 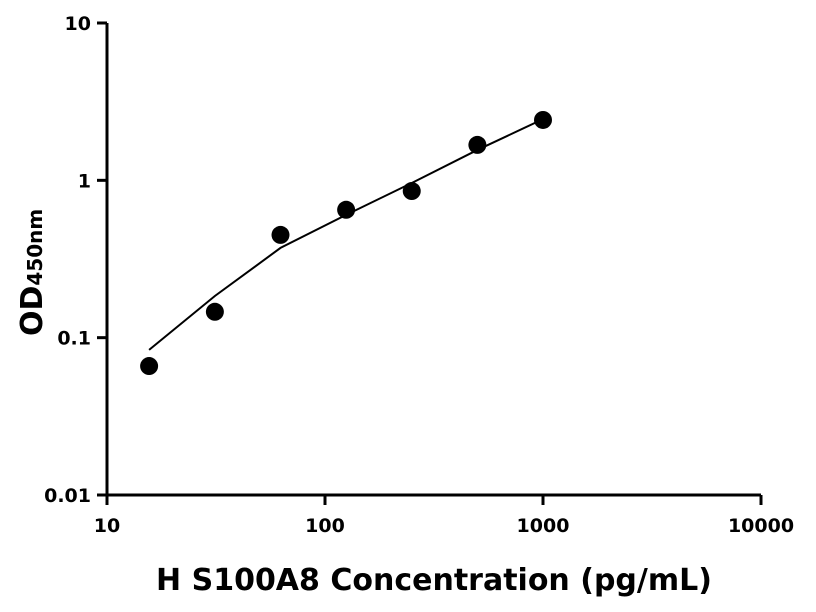 I want to click on x-tick-label: 10000, so click(x=761, y=526).